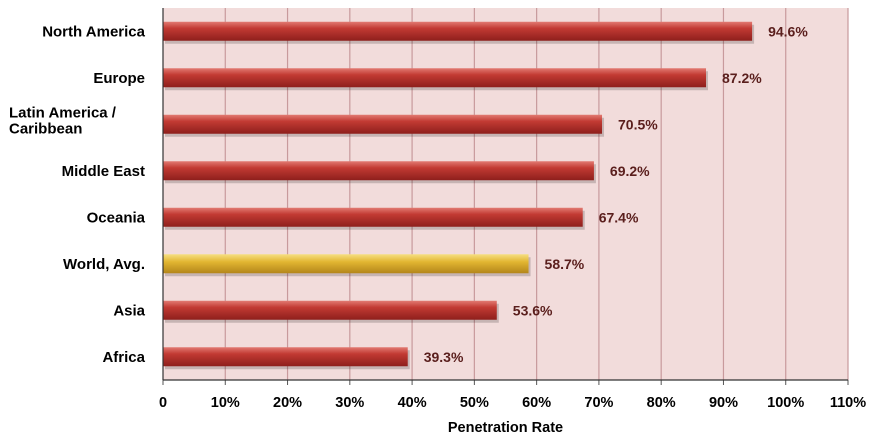 The height and width of the screenshot is (438, 872). What do you see at coordinates (565, 264) in the screenshot?
I see `value-label: 58.7%` at bounding box center [565, 264].